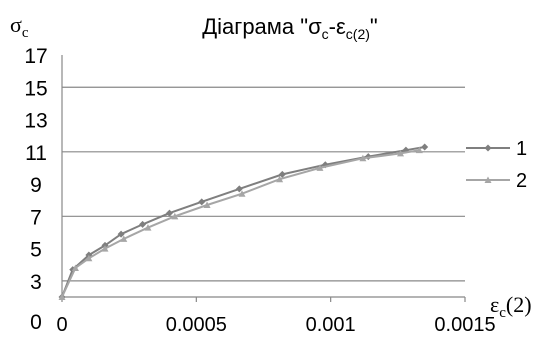  Describe the element at coordinates (331, 325) in the screenshot. I see `x-tick-label: 0.001` at that location.